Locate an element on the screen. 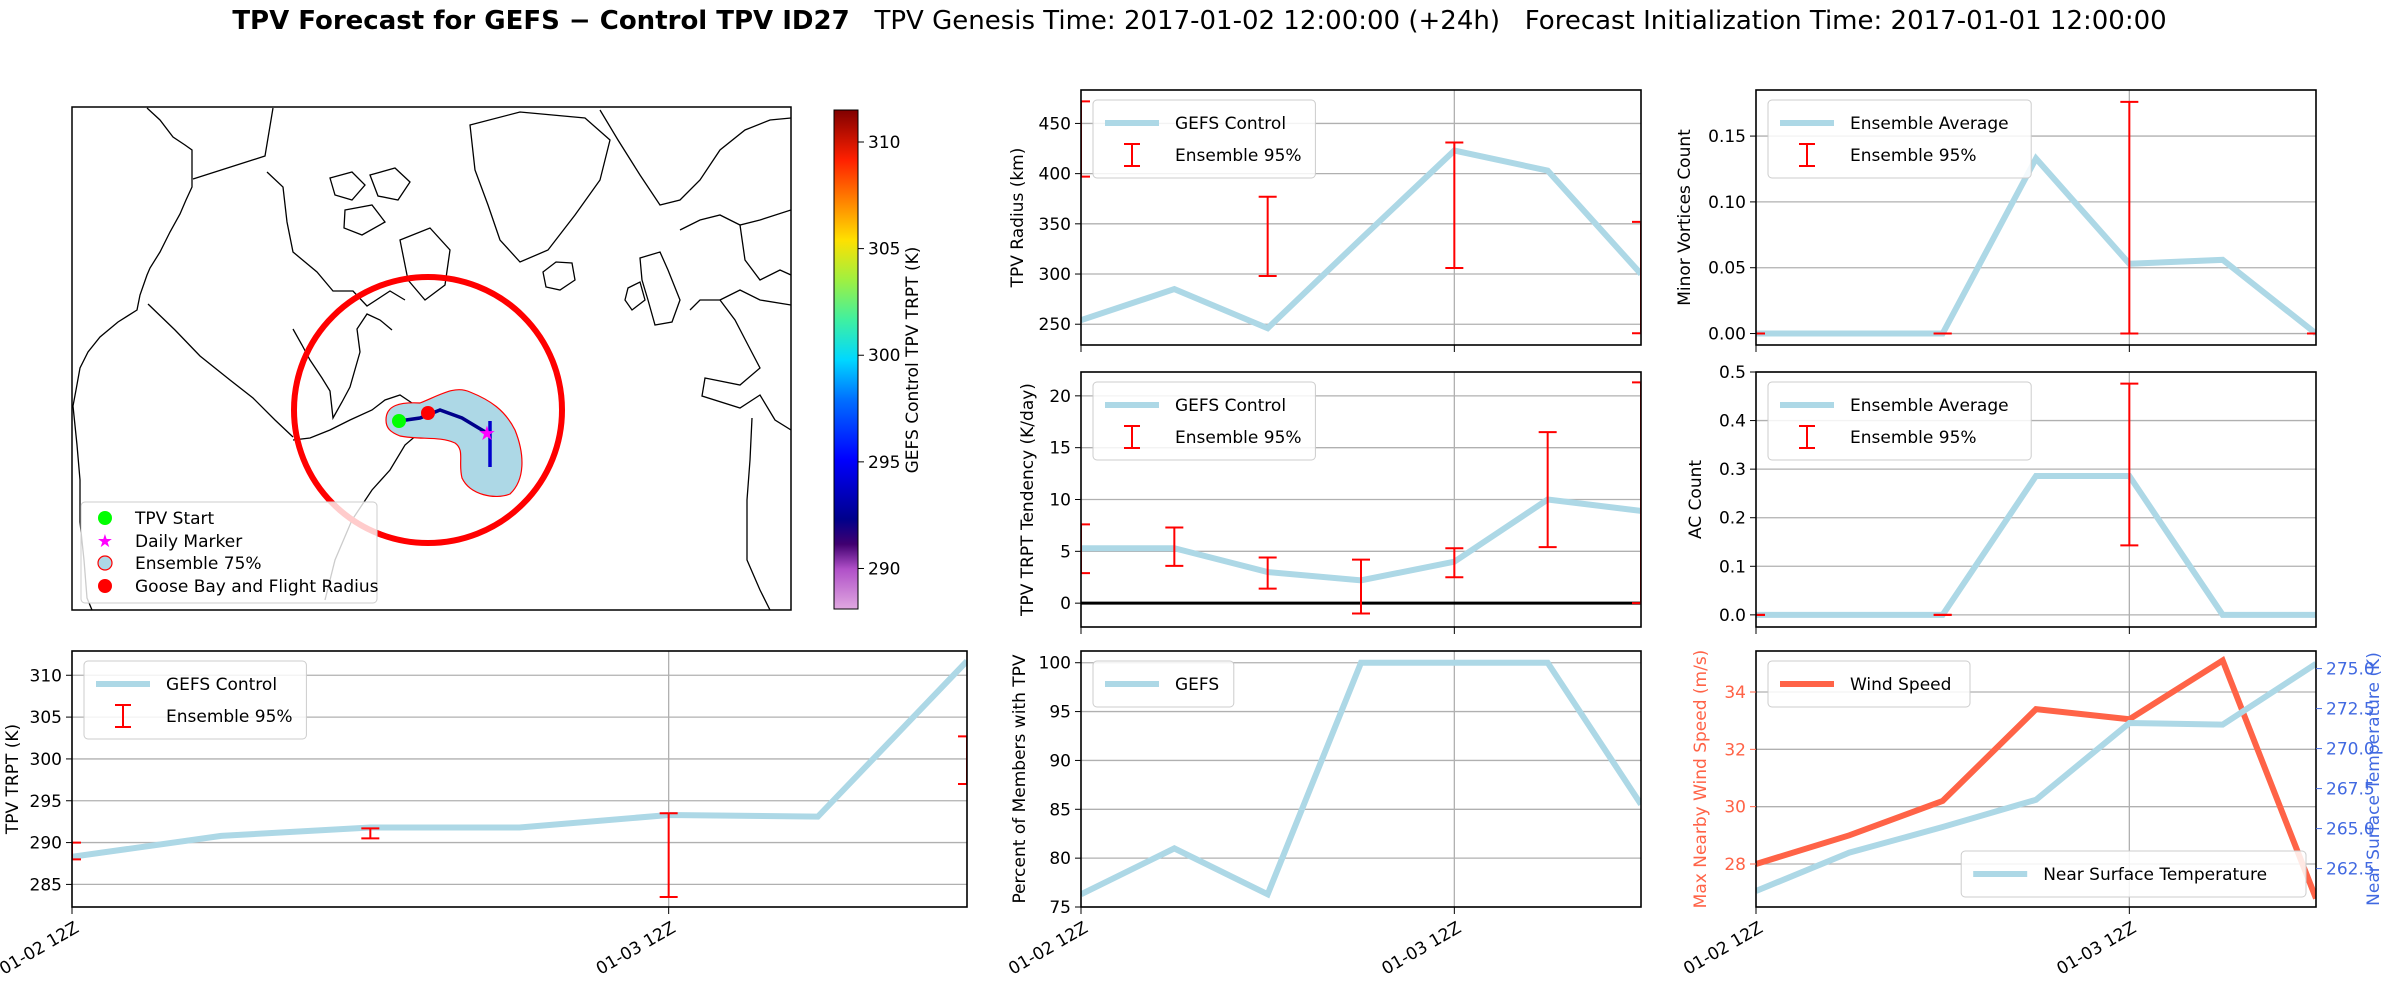 This screenshot has width=2399, height=982. africa-coast is located at coordinates (758, 513).